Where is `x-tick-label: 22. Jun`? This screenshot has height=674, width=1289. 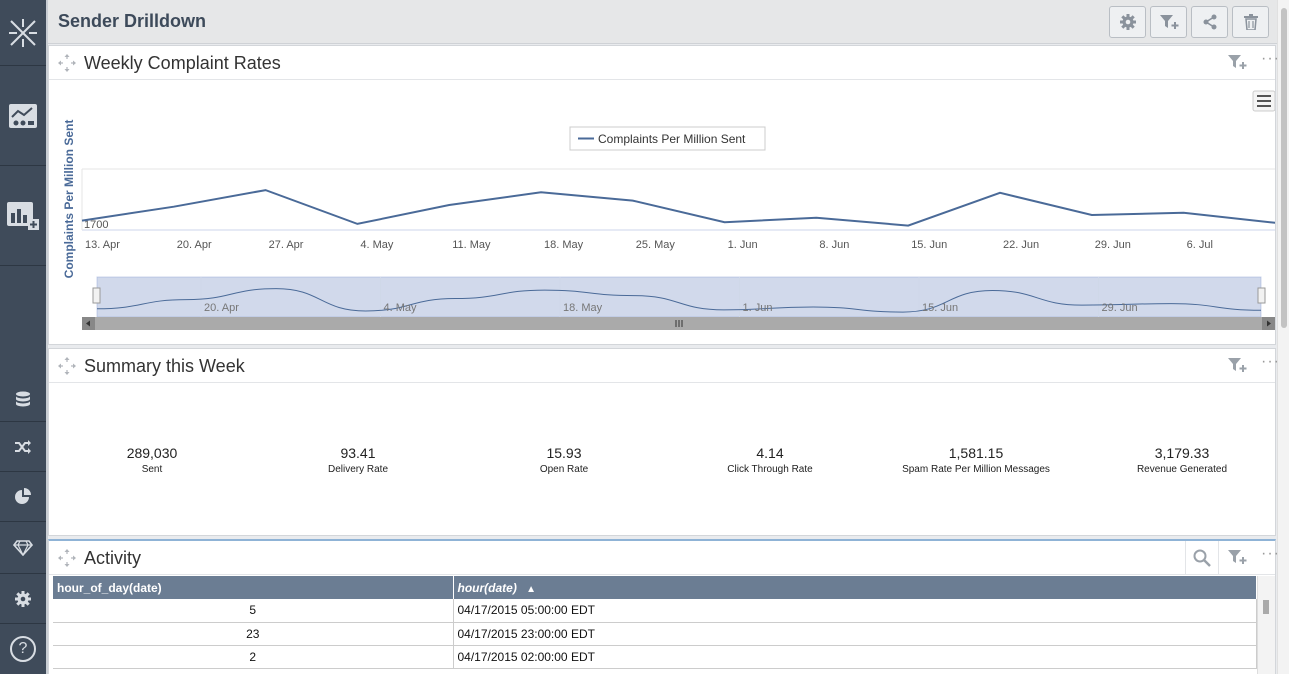 x-tick-label: 22. Jun is located at coordinates (1021, 245).